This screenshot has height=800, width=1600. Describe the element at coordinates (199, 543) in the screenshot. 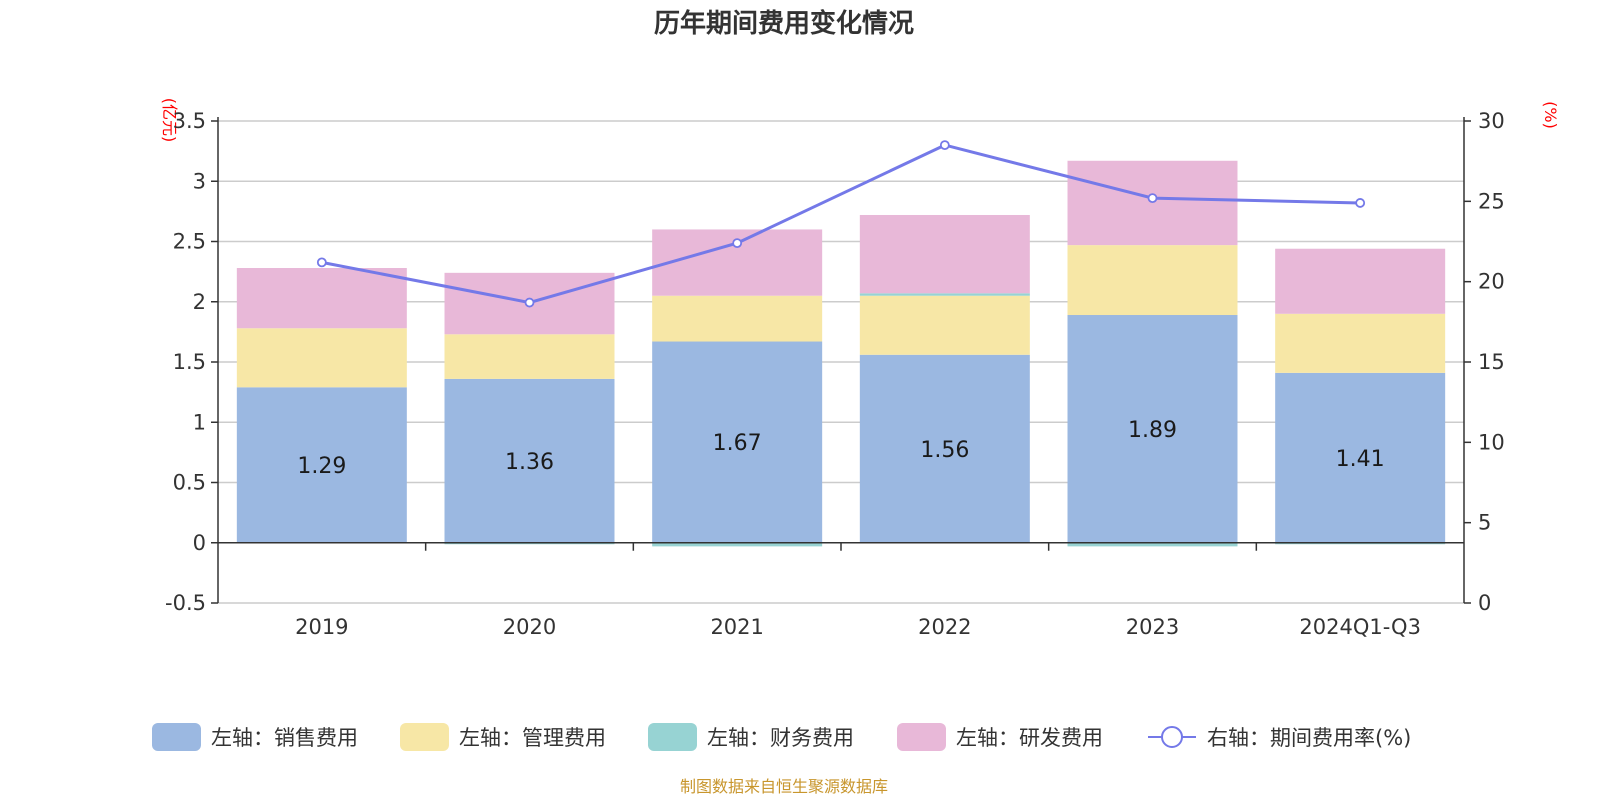

I see `left-axis-tick-label: 0` at that location.